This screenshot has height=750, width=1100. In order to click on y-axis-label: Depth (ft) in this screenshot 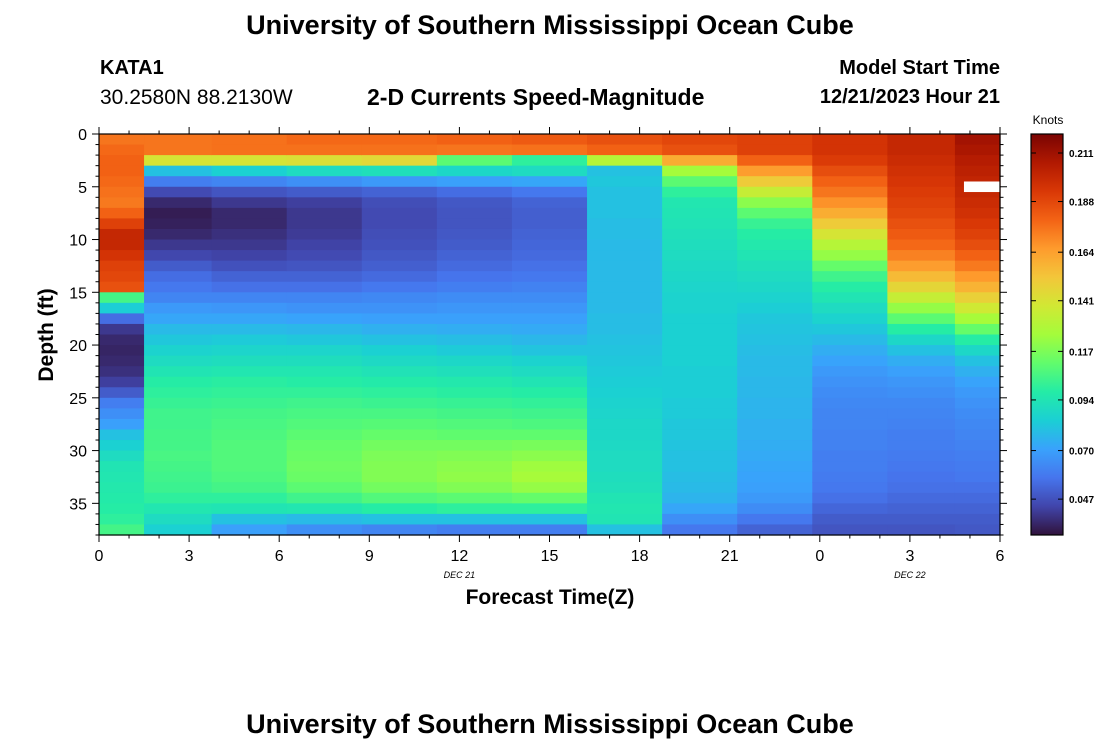, I will do `click(46, 334)`.